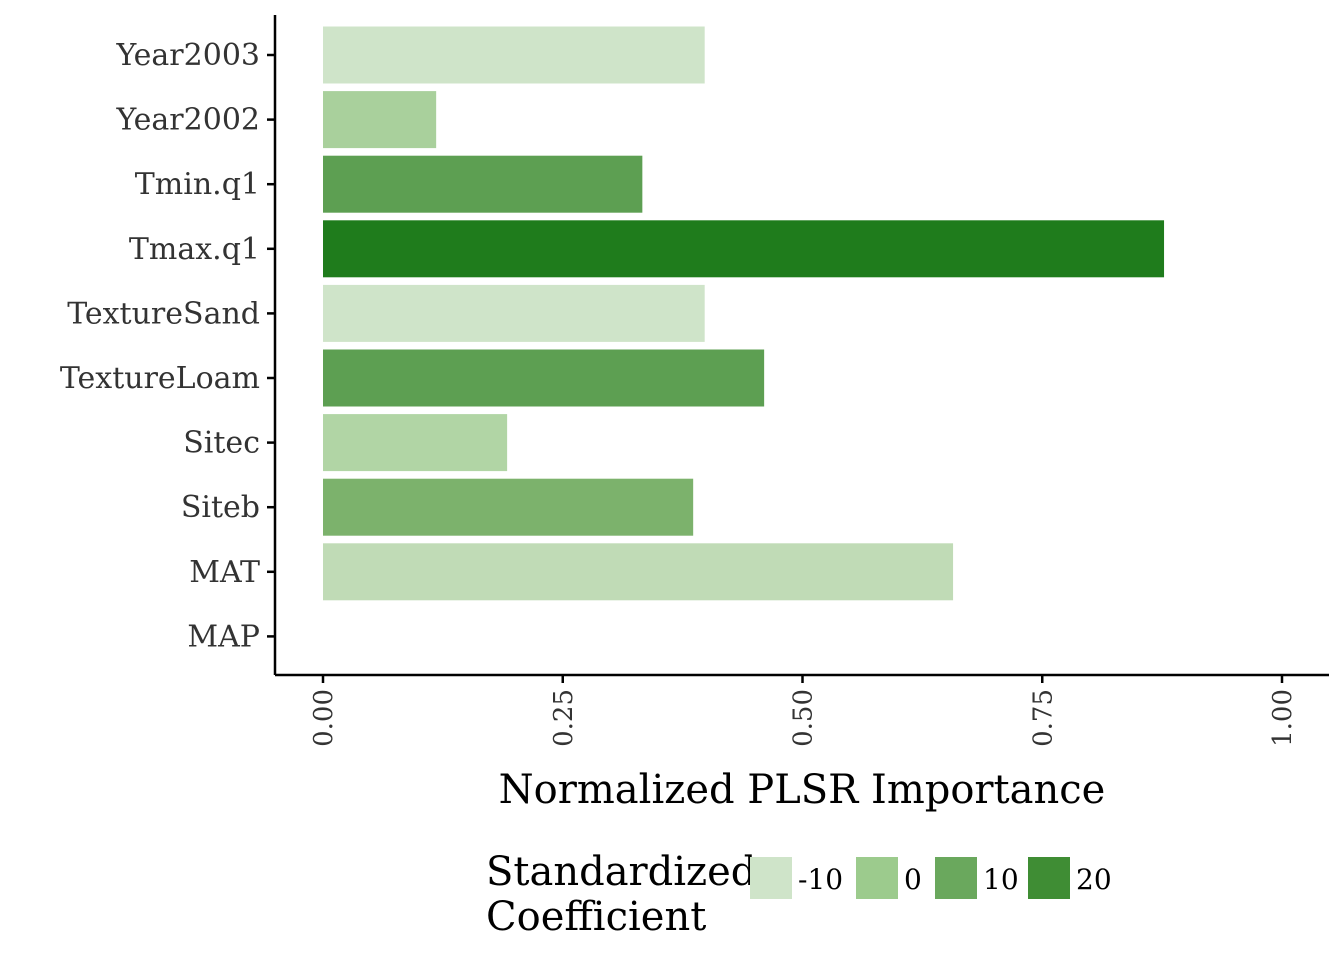  Describe the element at coordinates (163, 313) in the screenshot. I see `category-label: TextureSand` at that location.